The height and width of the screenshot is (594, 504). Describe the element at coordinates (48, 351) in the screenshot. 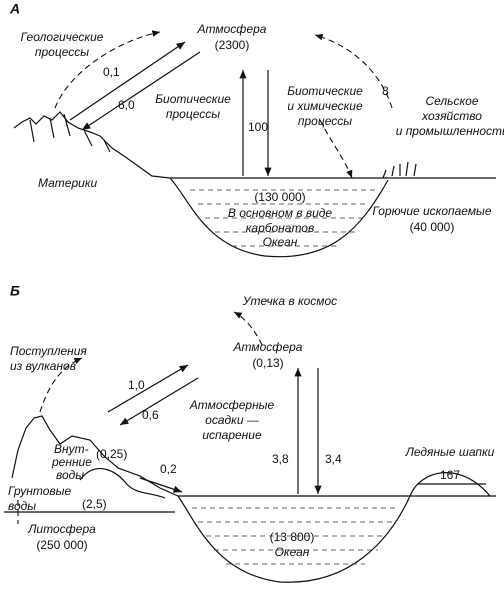

I see `volcano-label: Поступления` at that location.